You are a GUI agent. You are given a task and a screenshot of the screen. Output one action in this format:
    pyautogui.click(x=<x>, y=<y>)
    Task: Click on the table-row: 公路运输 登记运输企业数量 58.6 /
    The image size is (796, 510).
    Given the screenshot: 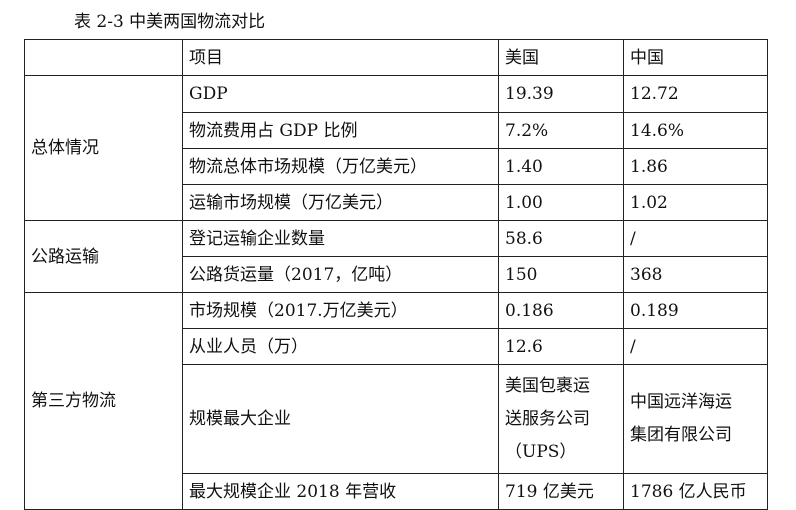 What is the action you would take?
    pyautogui.click(x=396, y=256)
    